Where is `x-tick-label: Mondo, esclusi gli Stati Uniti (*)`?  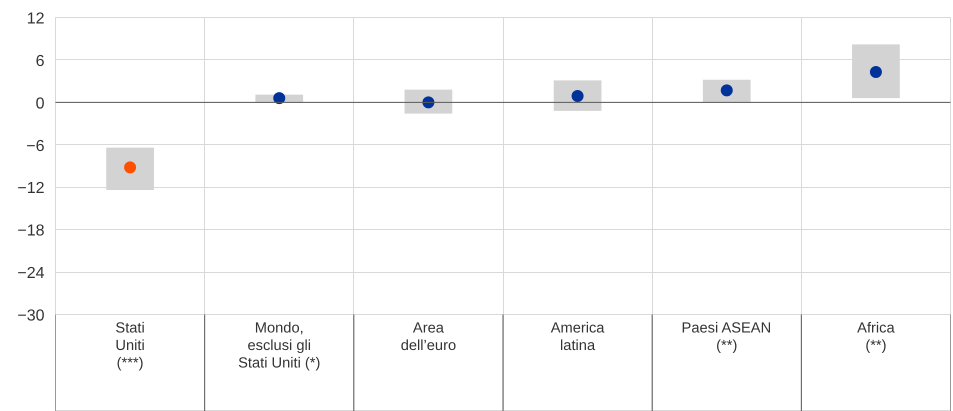
x-tick-label: Mondo, esclusi gli Stati Uniti (*) is located at coordinates (279, 346).